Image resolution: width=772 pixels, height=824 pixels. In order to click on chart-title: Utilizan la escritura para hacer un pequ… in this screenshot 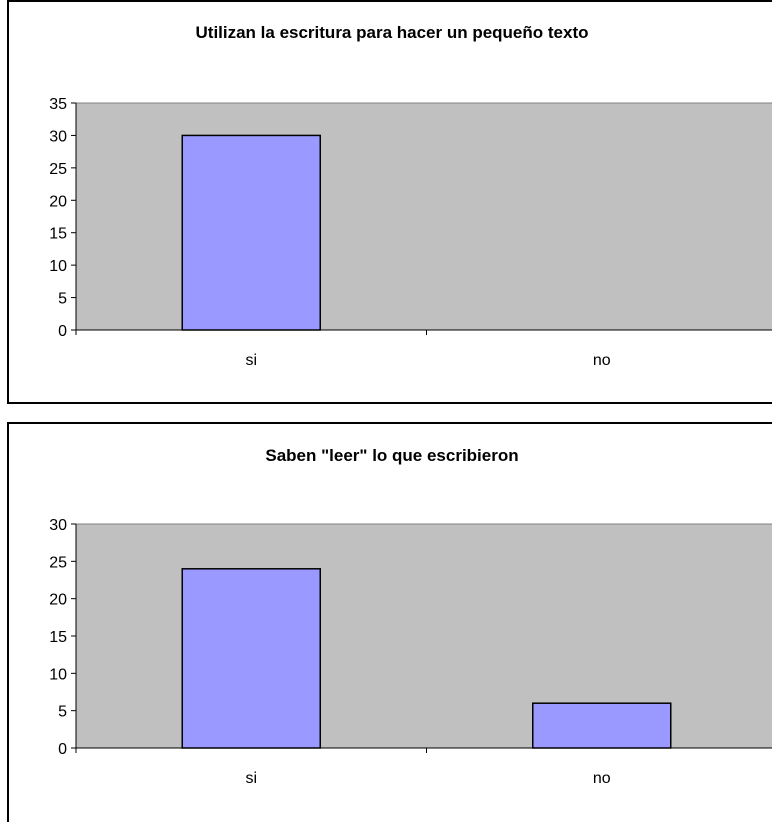, I will do `click(392, 32)`.